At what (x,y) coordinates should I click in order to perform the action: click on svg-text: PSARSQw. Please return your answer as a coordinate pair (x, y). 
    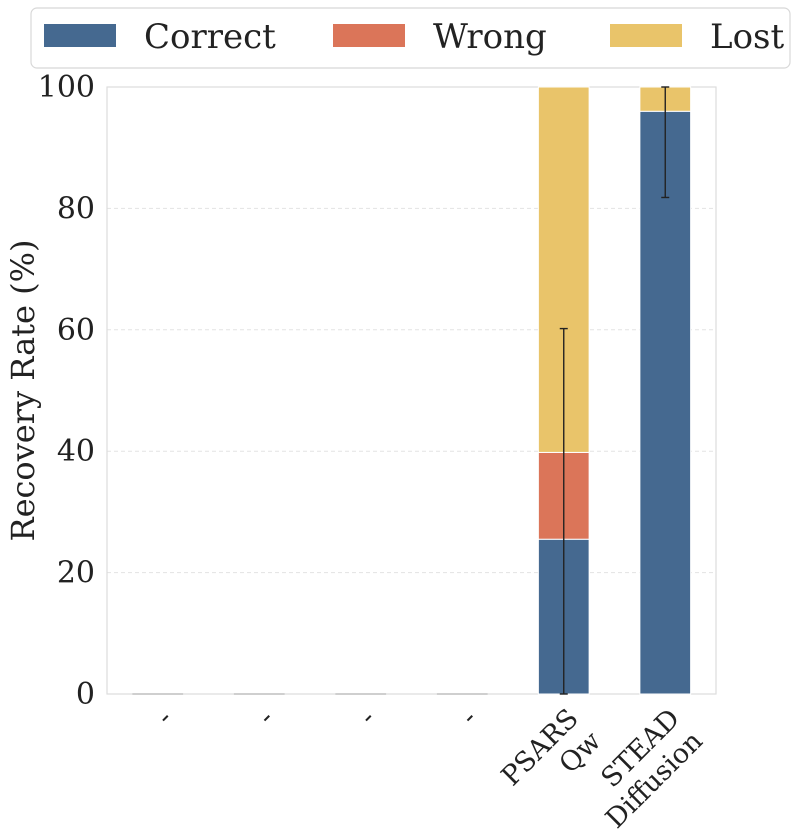
    Looking at the image, I should click on (552, 759).